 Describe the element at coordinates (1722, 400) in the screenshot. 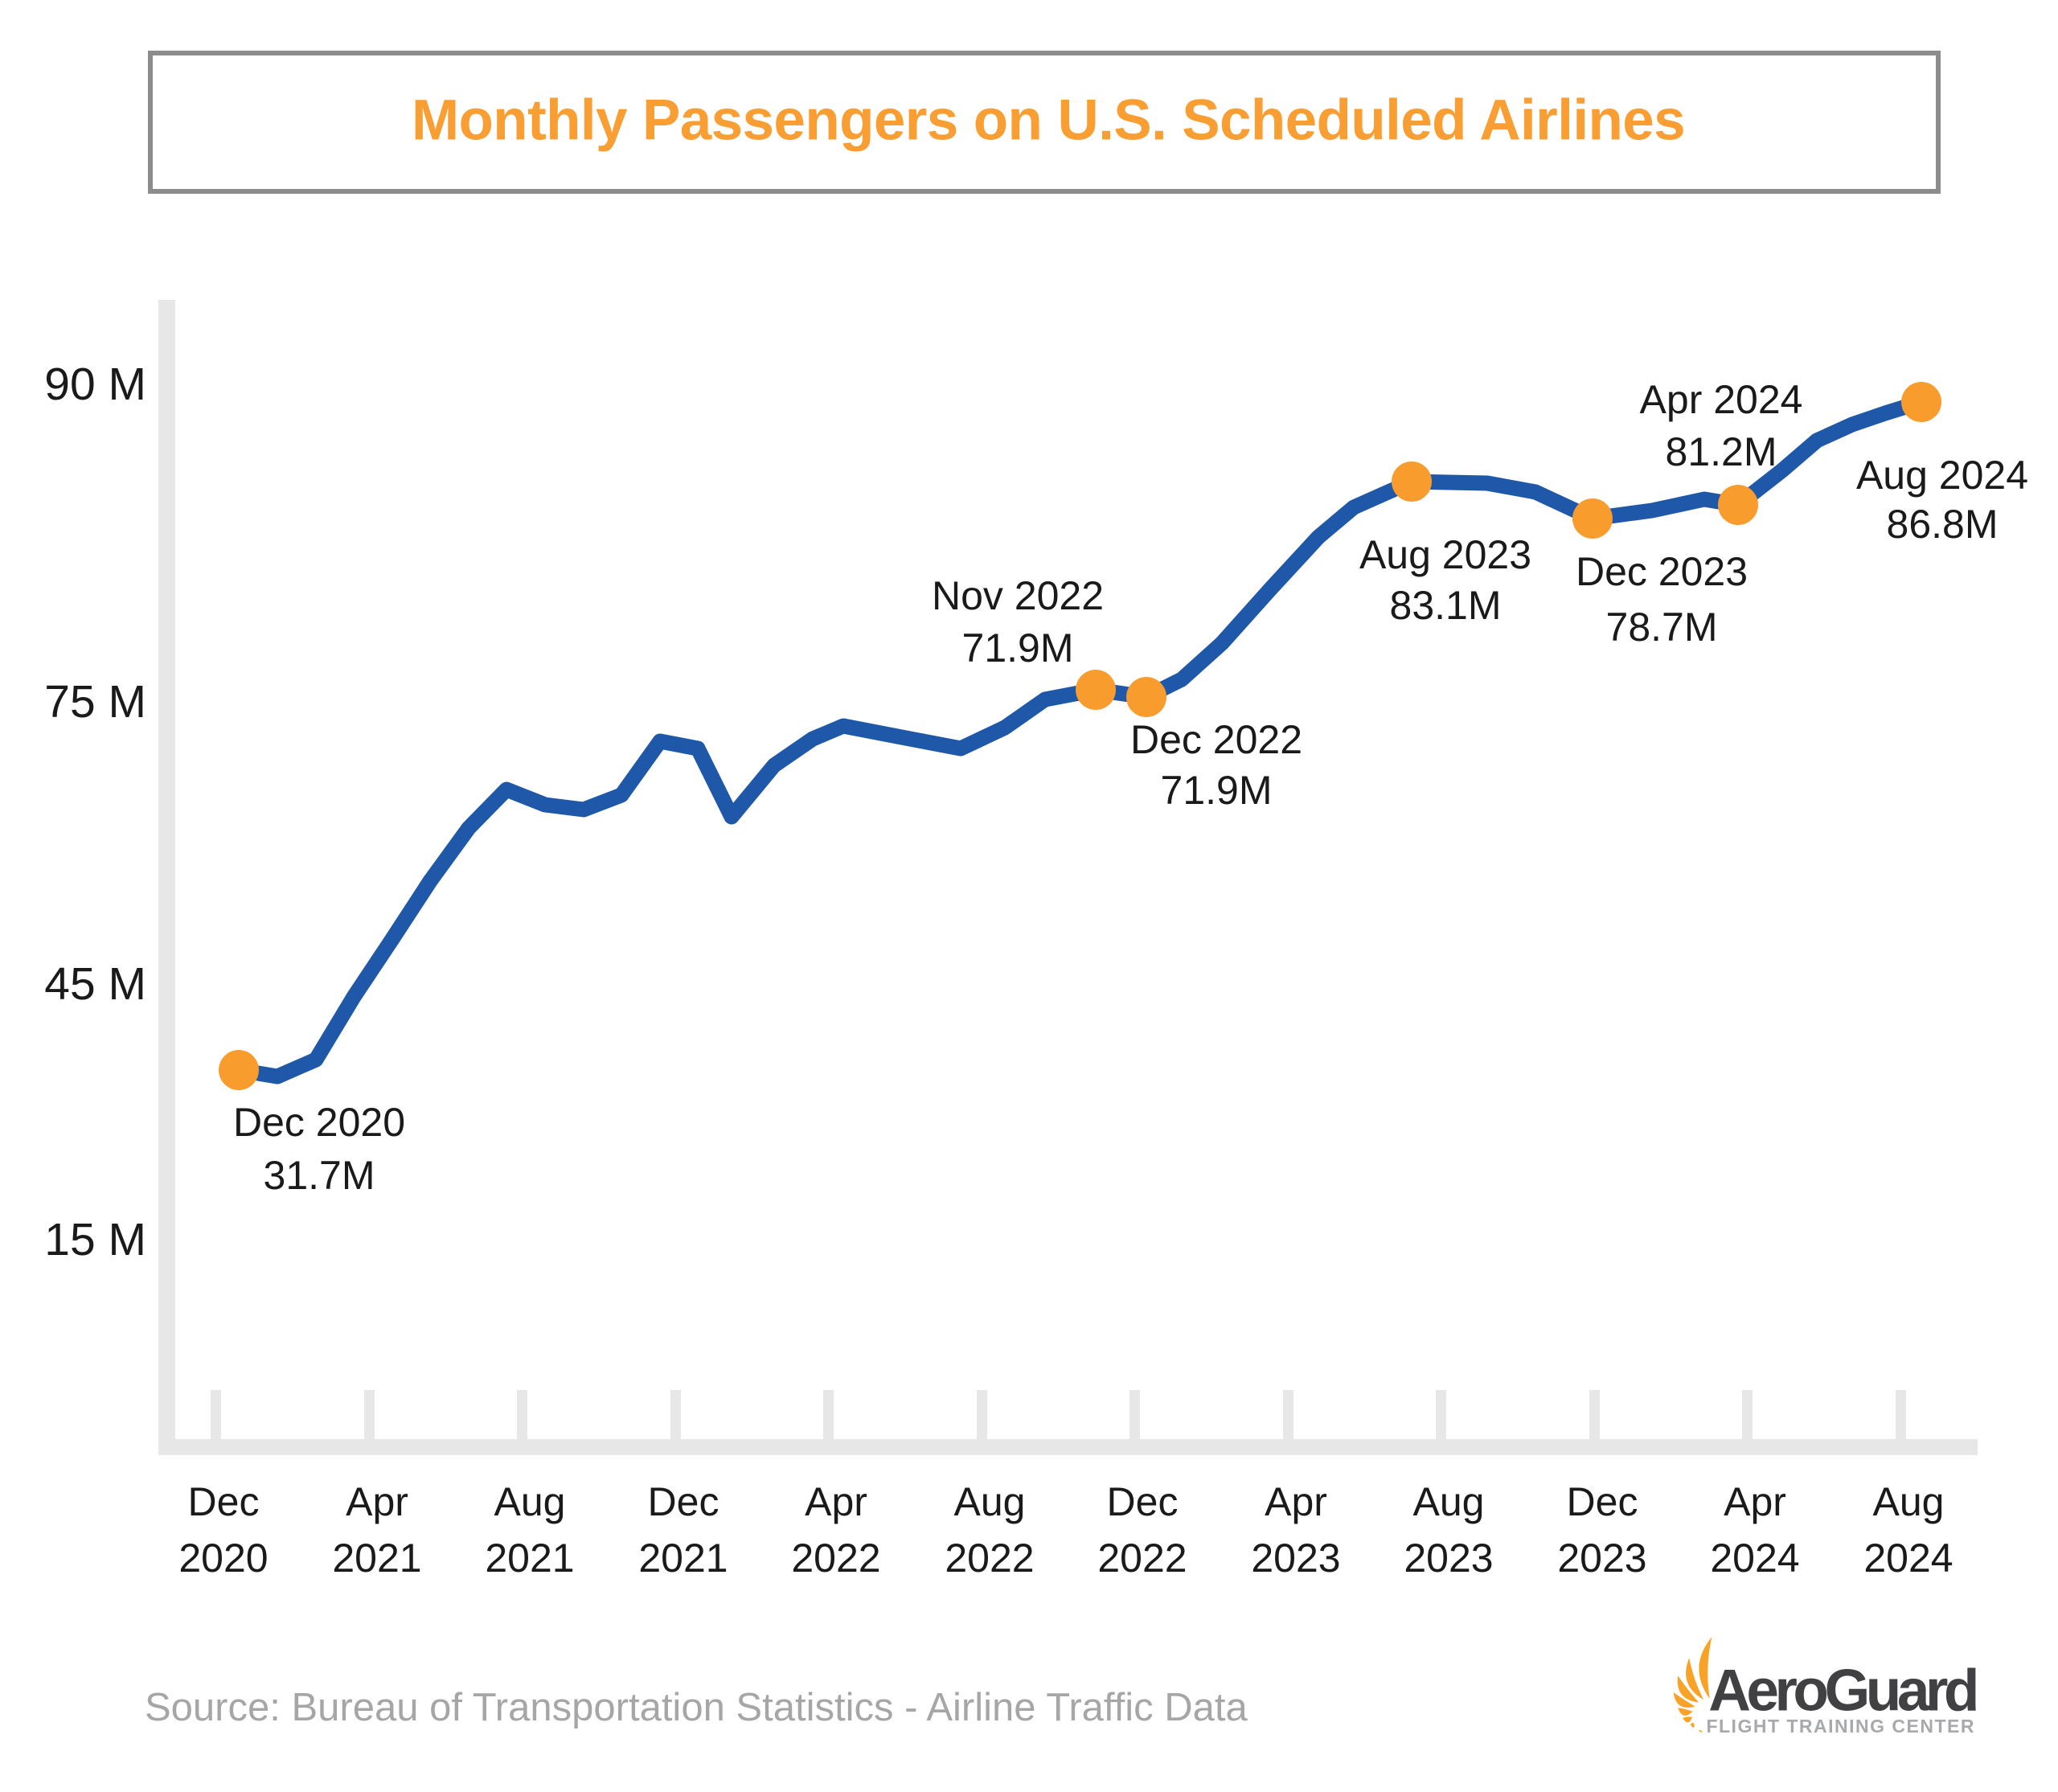

I see `svg-text: Apr 2024` at that location.